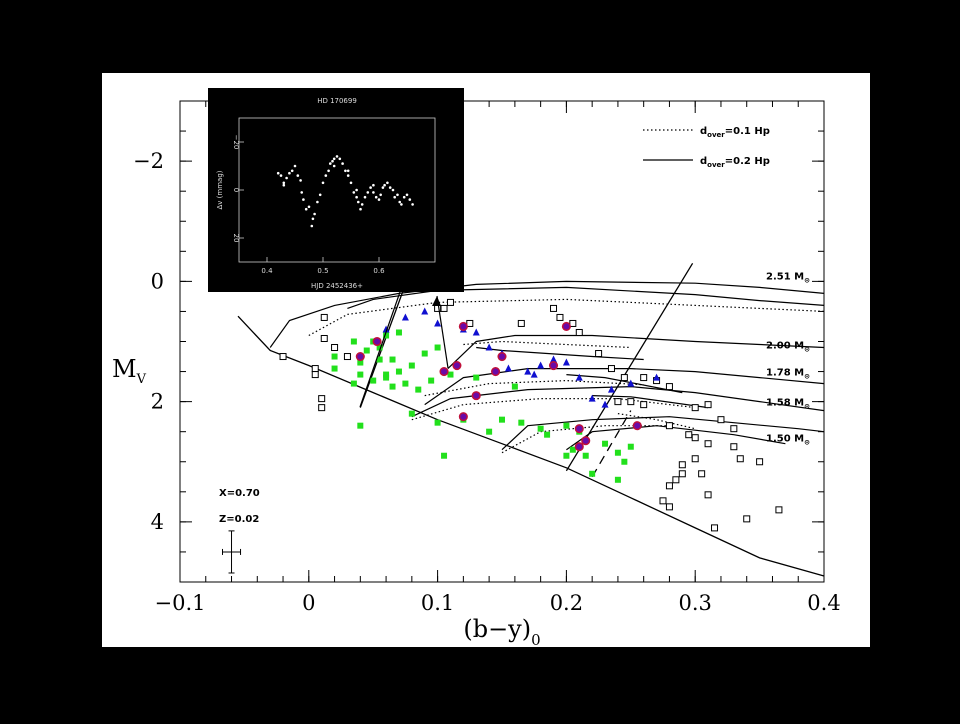  Describe the element at coordinates (788, 358) in the screenshot. I see `track-labels: 2.51 M⊙ 2.00 M⊙ 1.78 M⊙ 1.58 M⊙ 1.50 M⊙` at that location.